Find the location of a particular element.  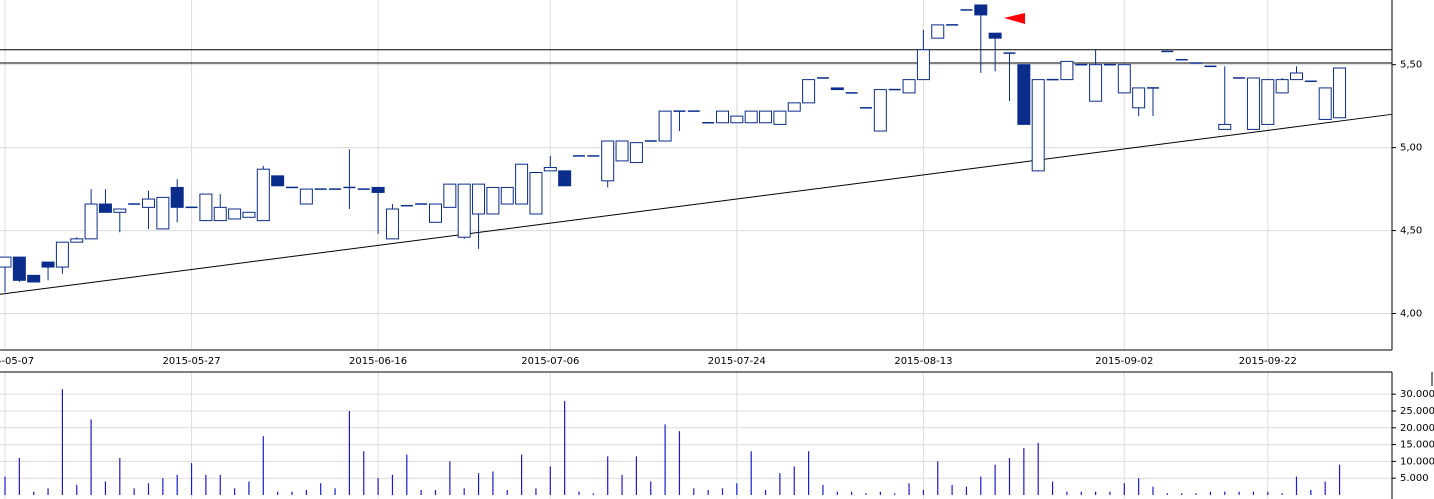

y-tick-label: 4,00 is located at coordinates (1411, 314).